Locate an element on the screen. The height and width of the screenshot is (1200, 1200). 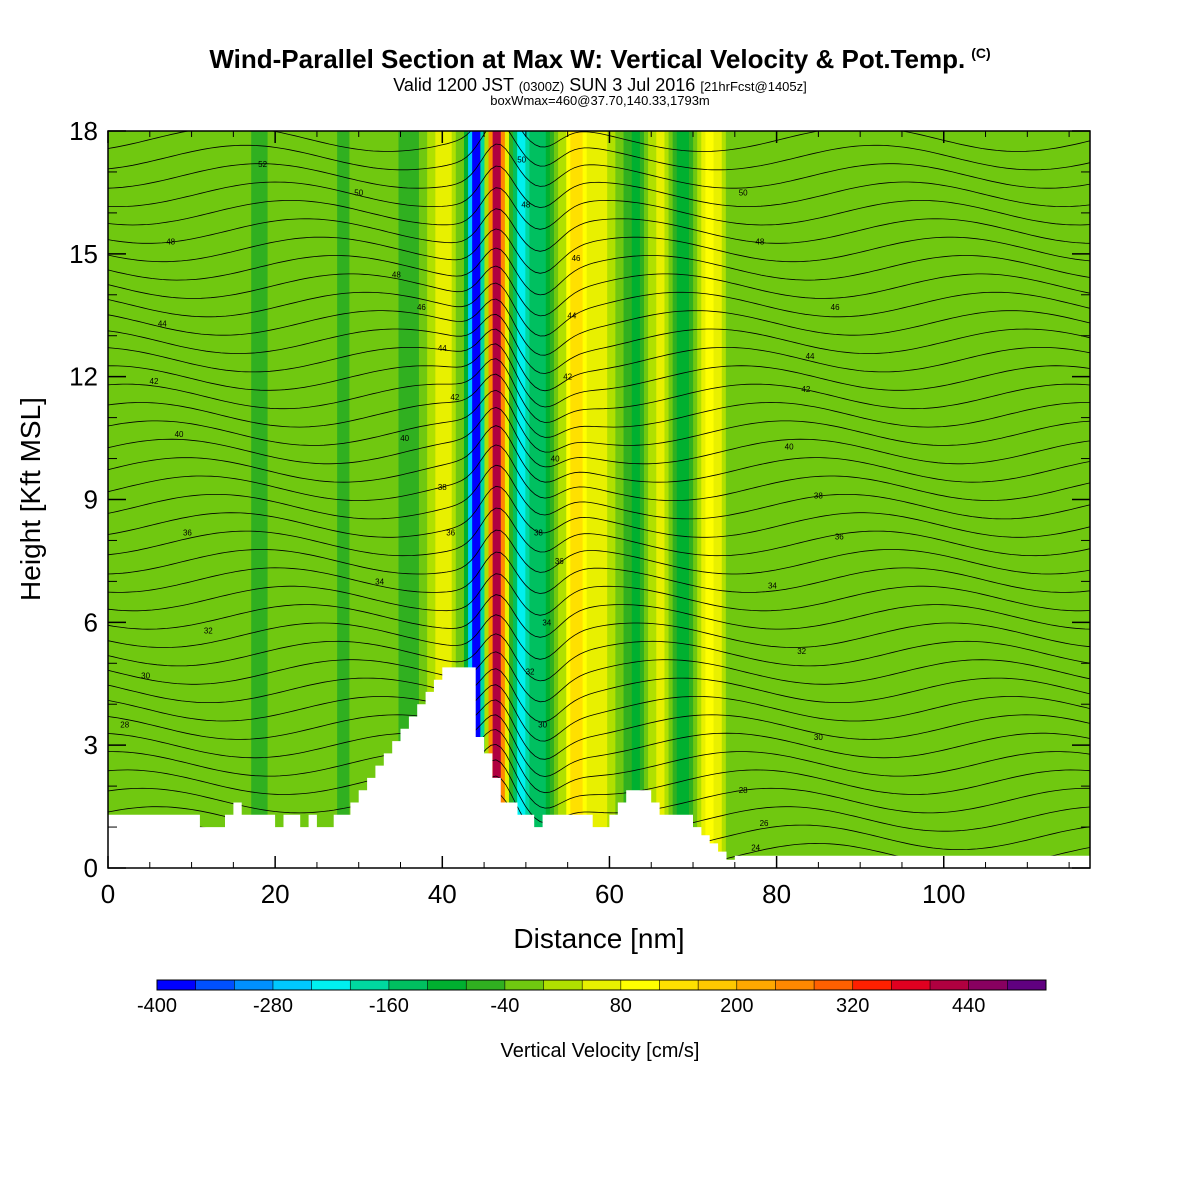
contour-label: 36 is located at coordinates (559, 561).